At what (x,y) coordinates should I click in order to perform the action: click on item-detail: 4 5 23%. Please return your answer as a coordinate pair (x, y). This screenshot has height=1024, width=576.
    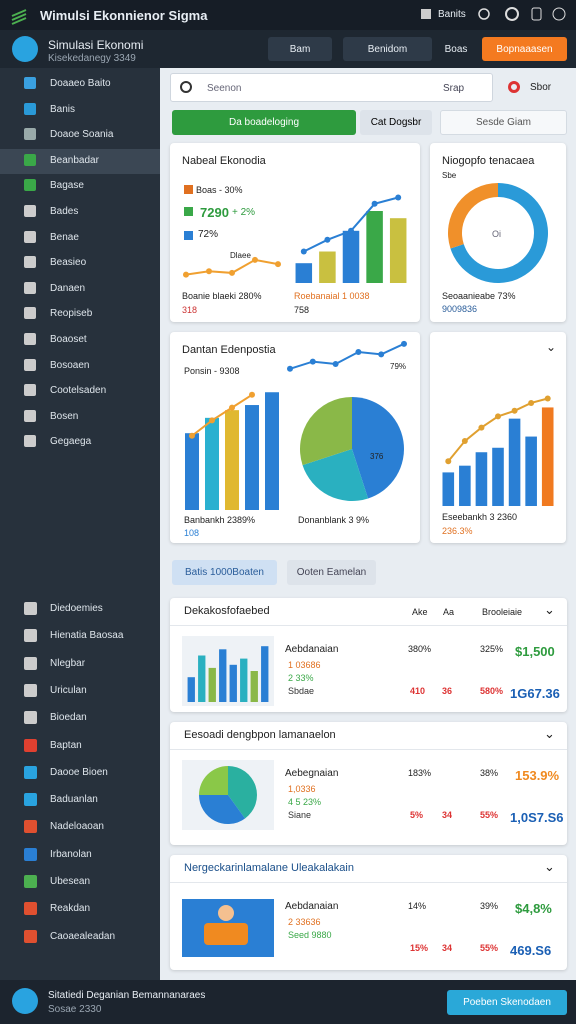
    Looking at the image, I should click on (305, 802).